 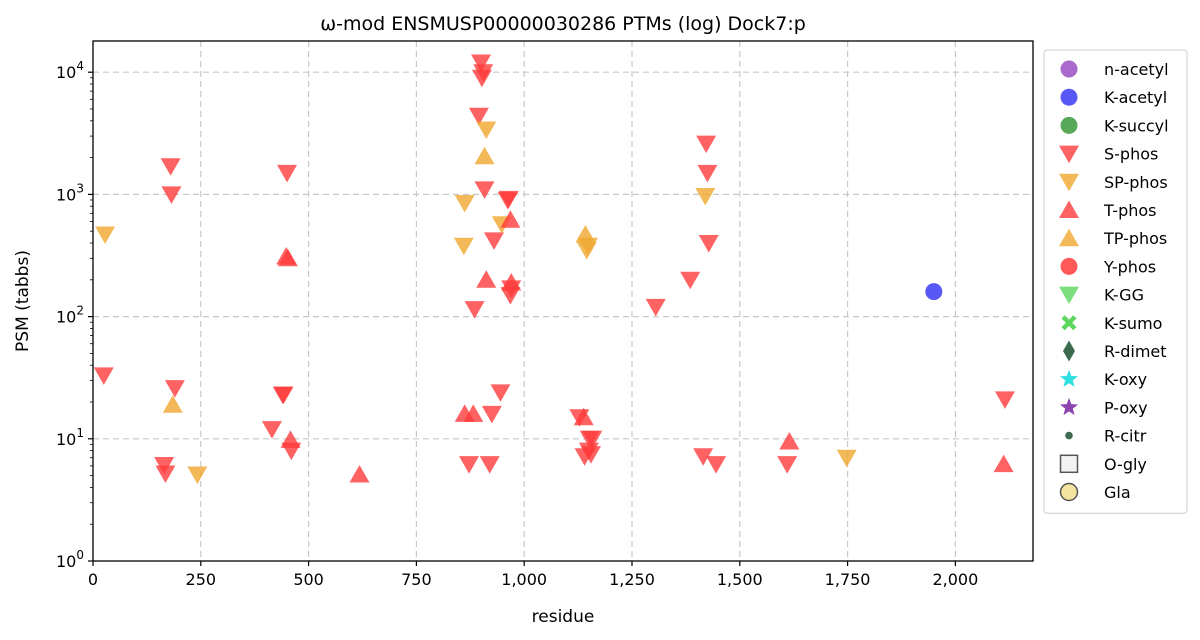 I want to click on legend-label-y-phos: Y-phos, so click(x=1129, y=266).